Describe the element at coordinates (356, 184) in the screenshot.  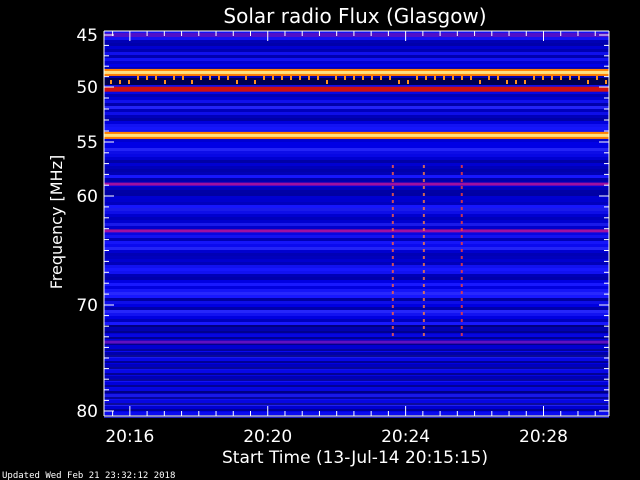
I see `band-mid` at that location.